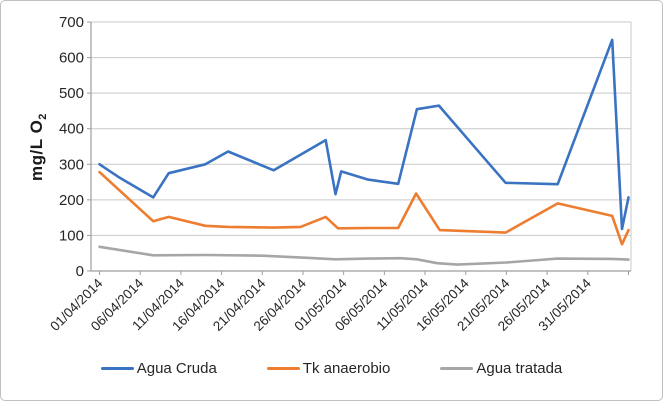  I want to click on legend: Agua Cruda Tk anaerobio Agua tratada, so click(331, 368).